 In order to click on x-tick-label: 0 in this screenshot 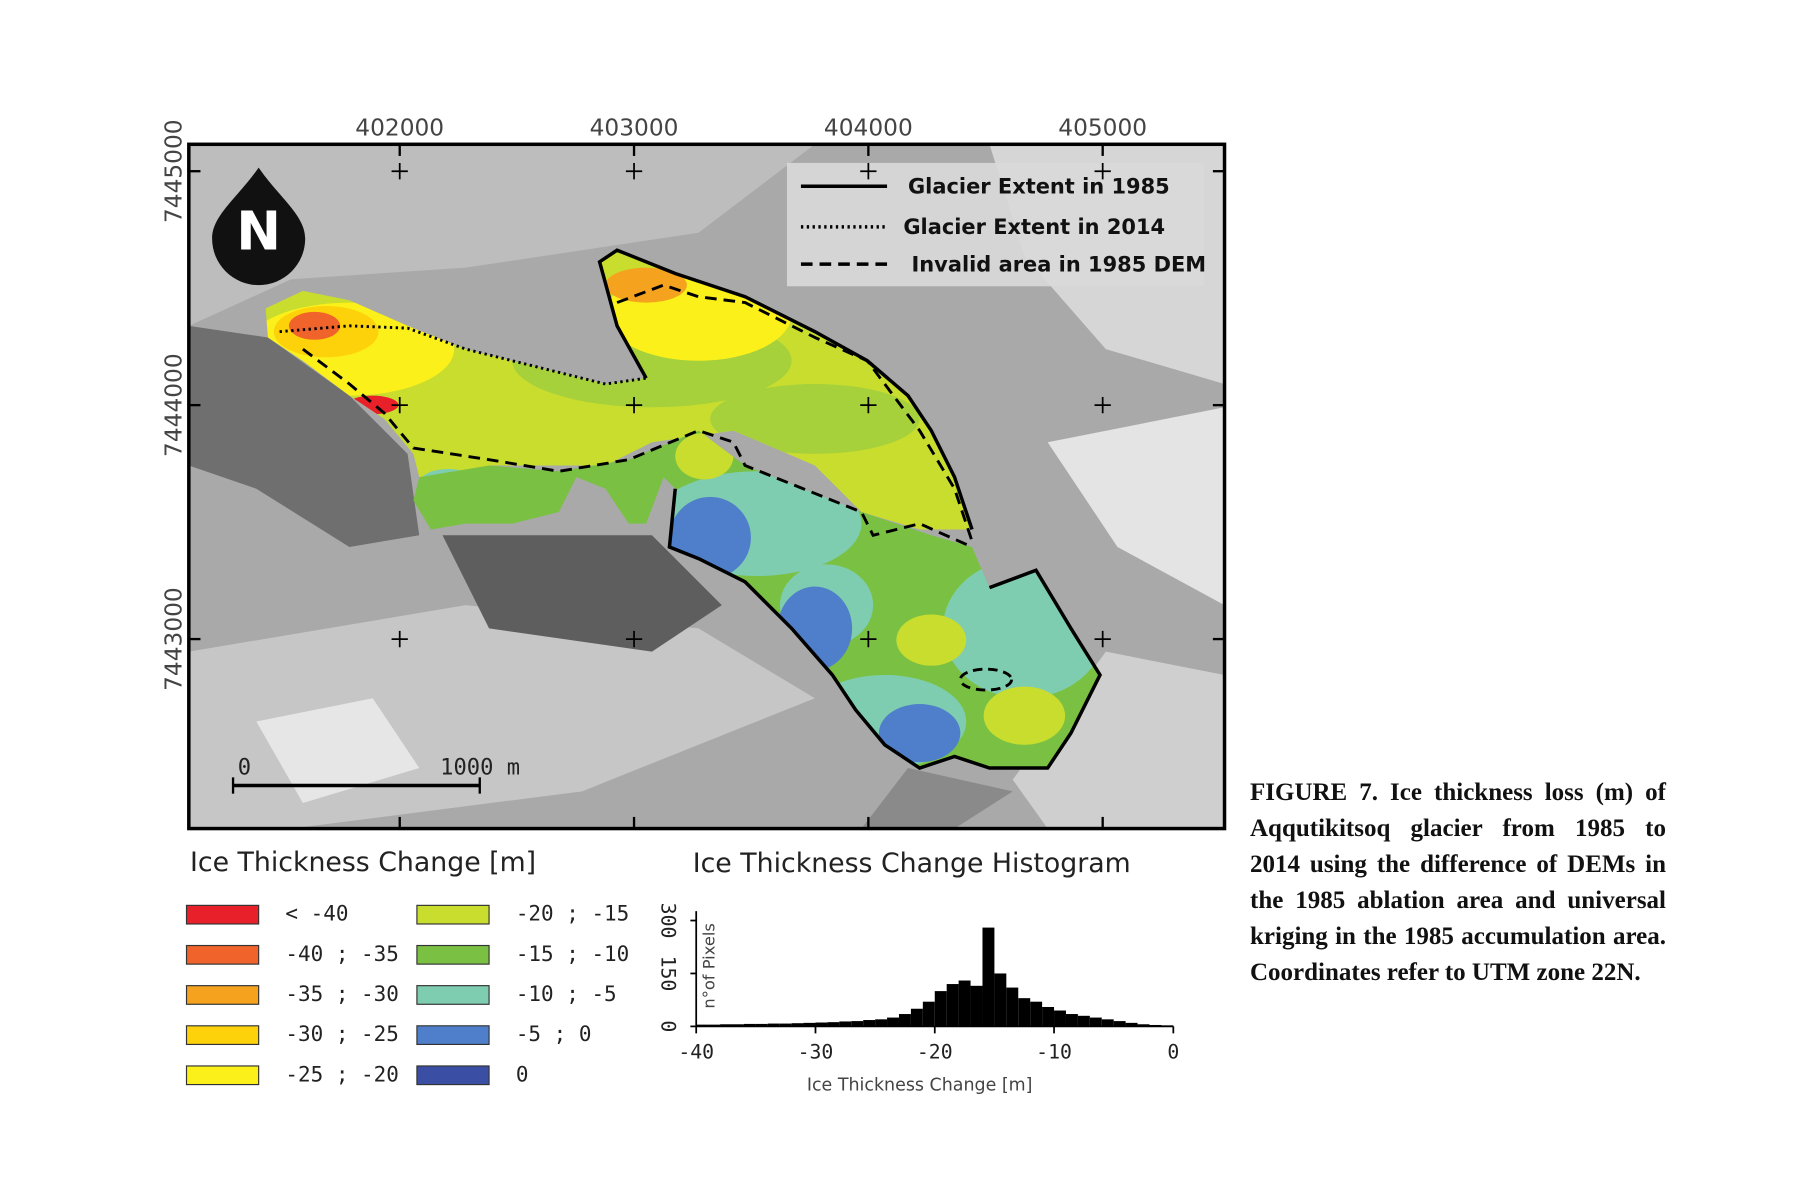, I will do `click(1173, 1052)`.